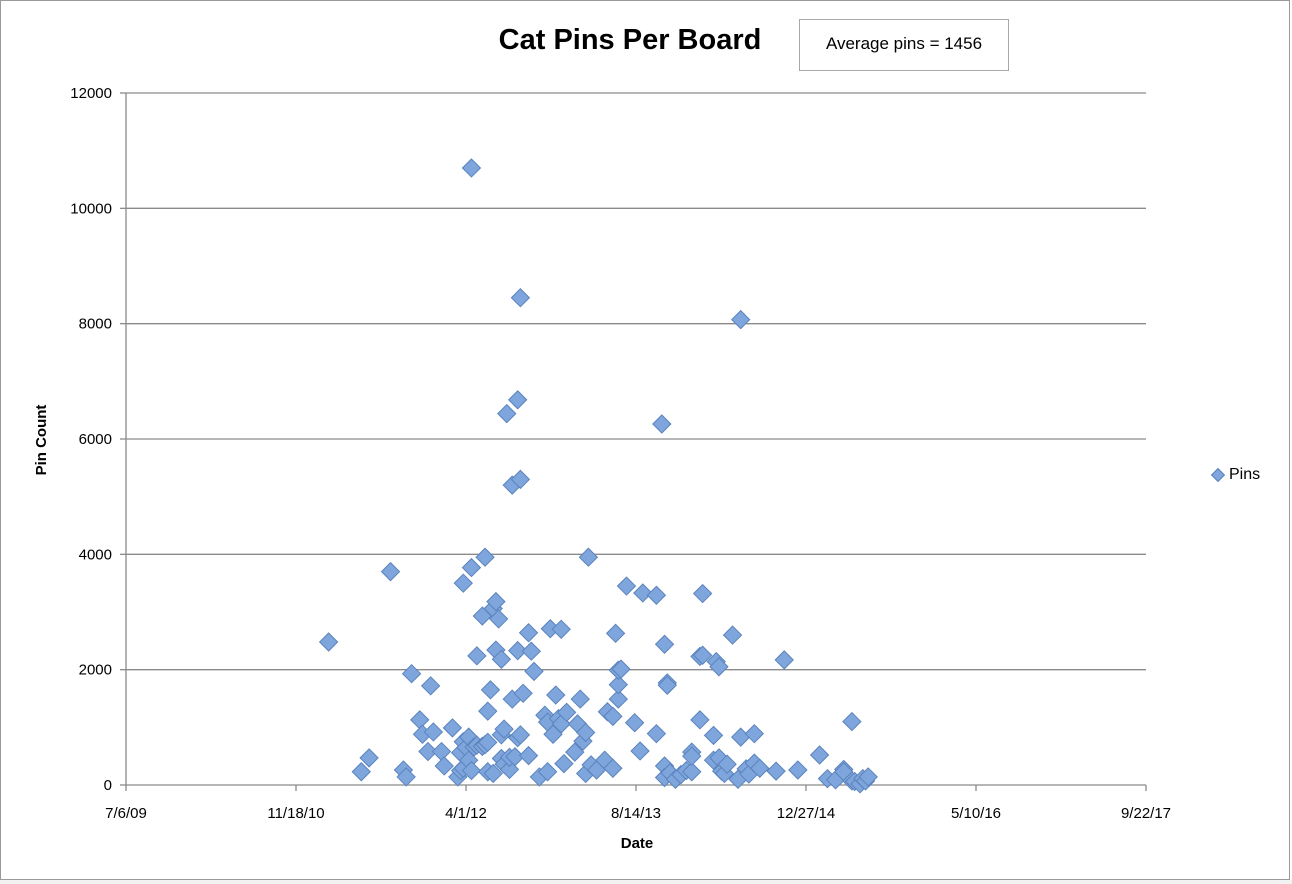 The width and height of the screenshot is (1292, 884). I want to click on legend: Pins, so click(1235, 475).